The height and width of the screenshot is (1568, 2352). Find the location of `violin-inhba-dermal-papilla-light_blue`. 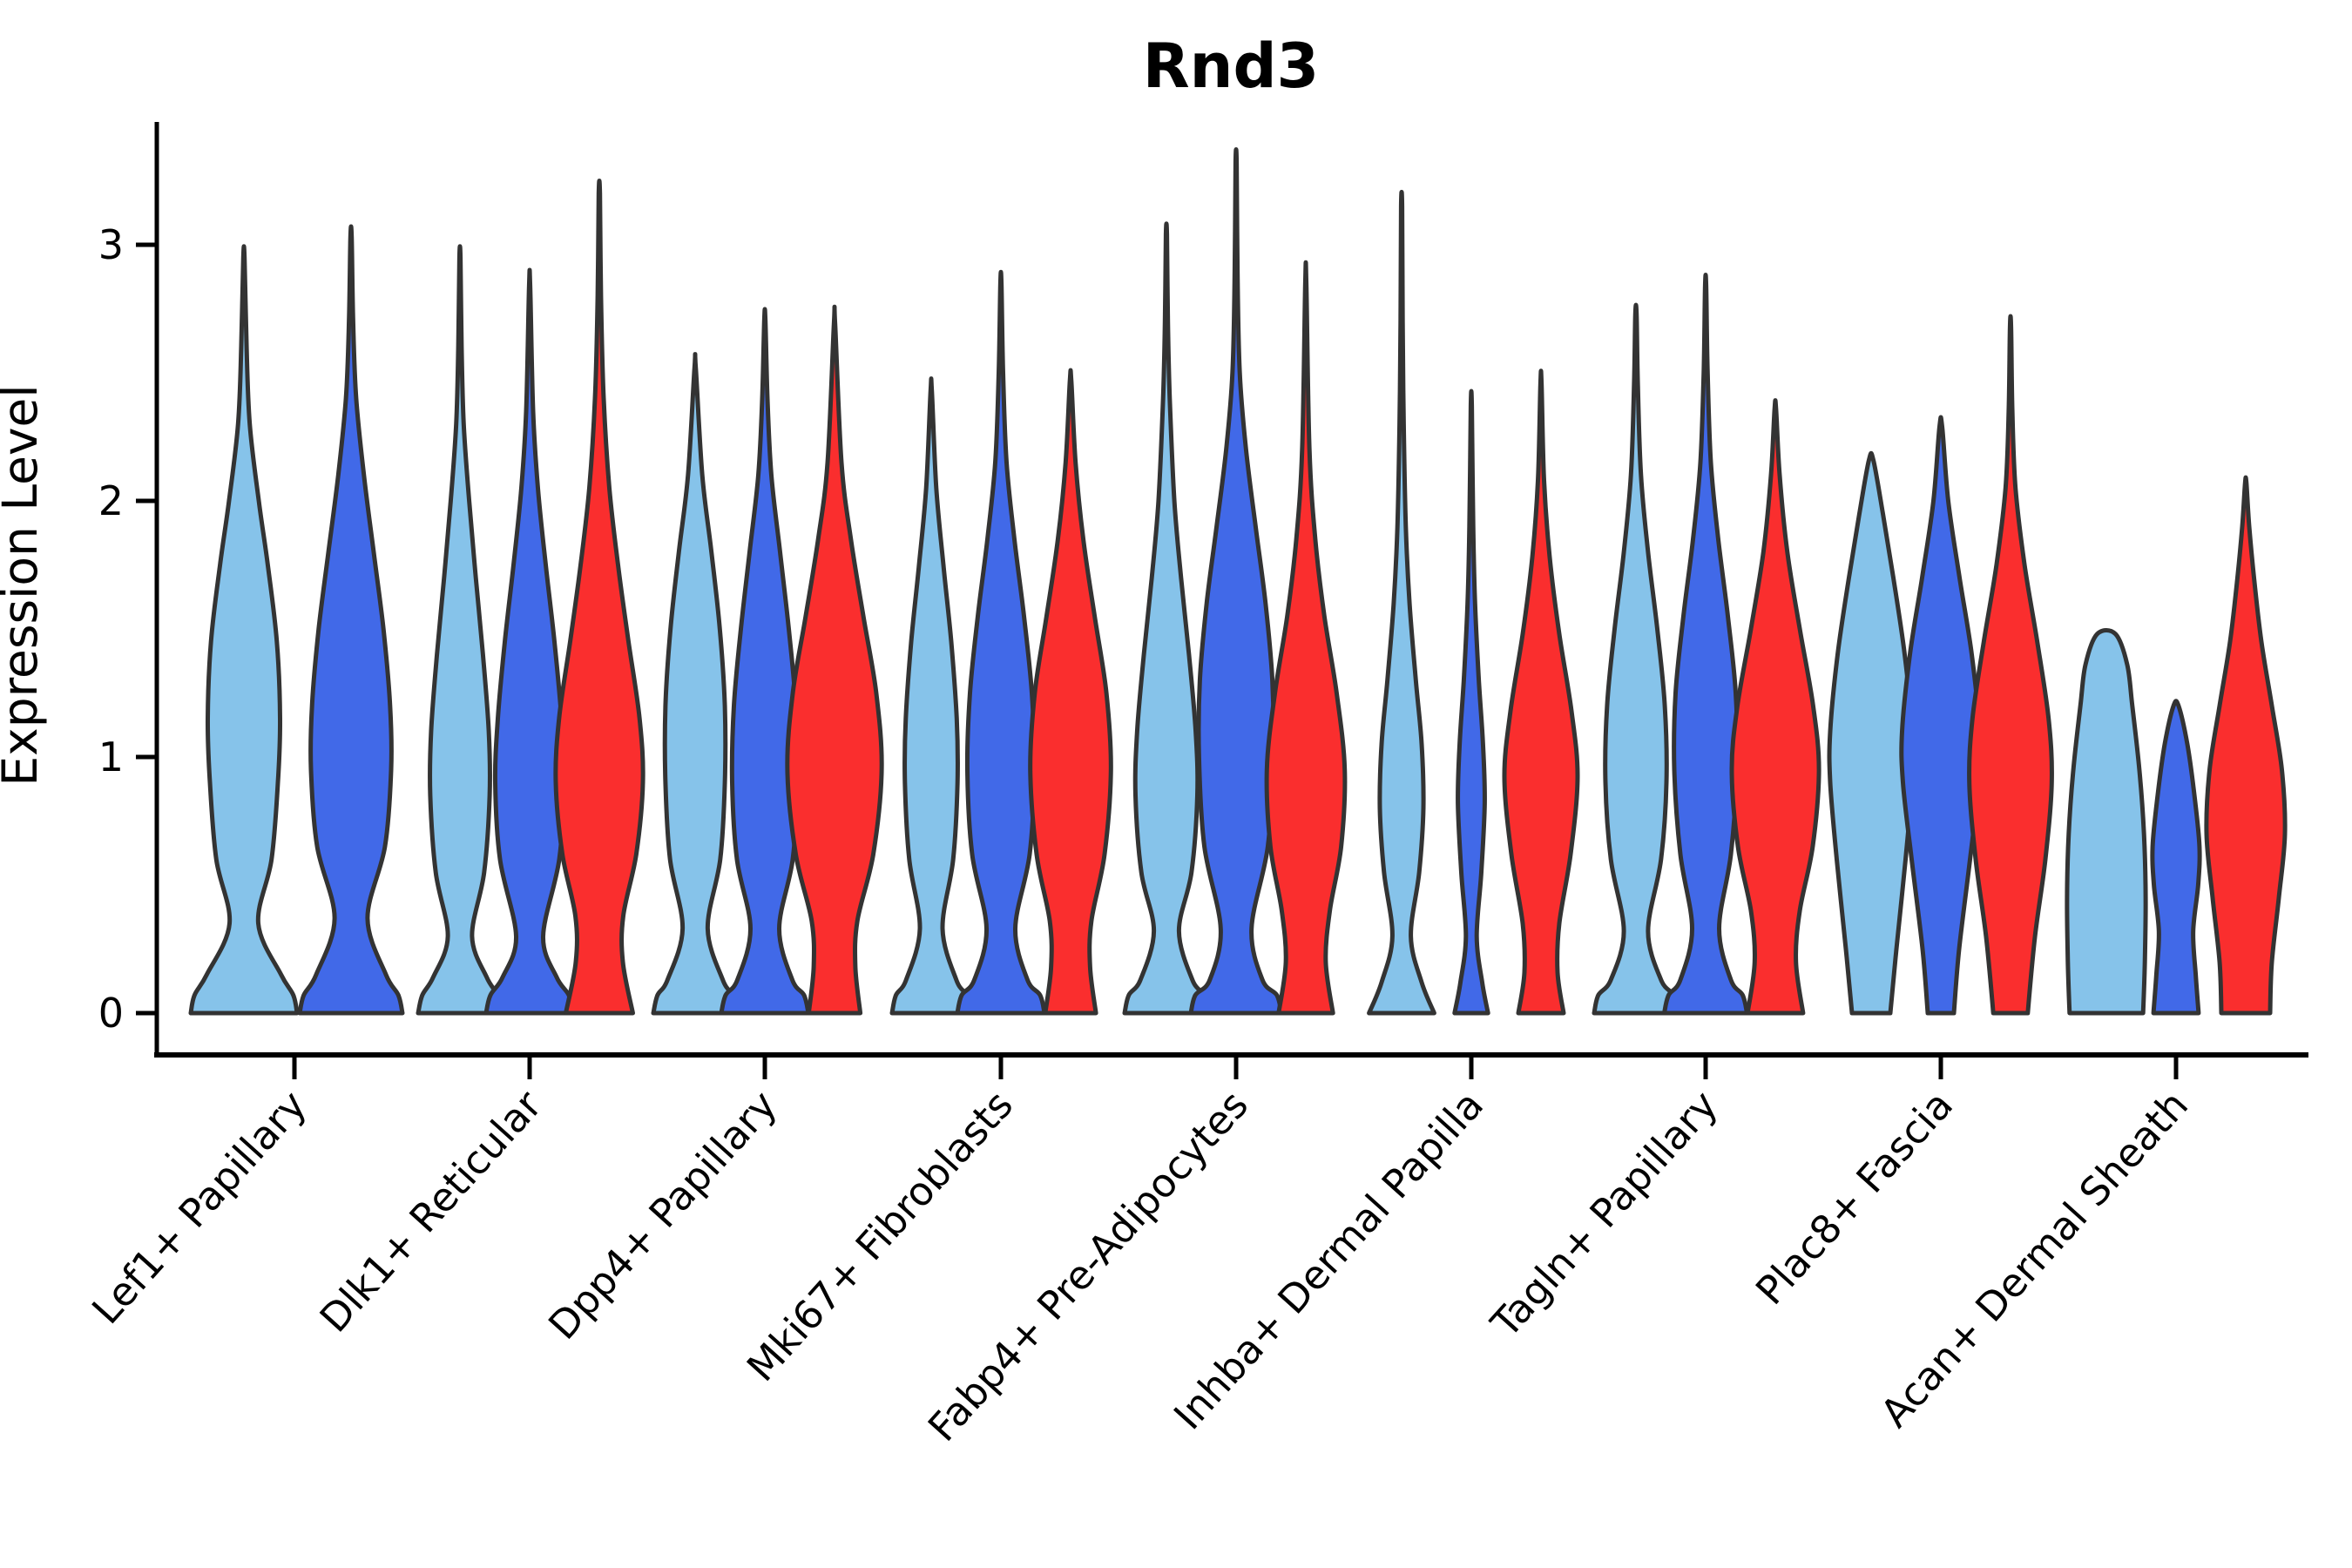

violin-inhba-dermal-papilla-light_blue is located at coordinates (1401, 603).